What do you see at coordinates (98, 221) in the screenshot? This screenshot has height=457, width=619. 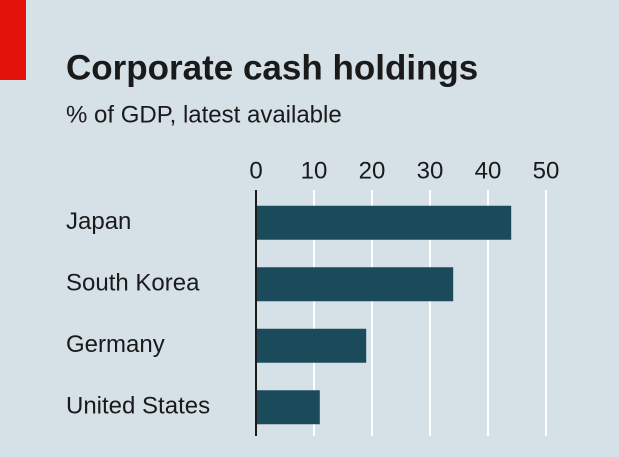 I see `y-tick-label: Japan` at bounding box center [98, 221].